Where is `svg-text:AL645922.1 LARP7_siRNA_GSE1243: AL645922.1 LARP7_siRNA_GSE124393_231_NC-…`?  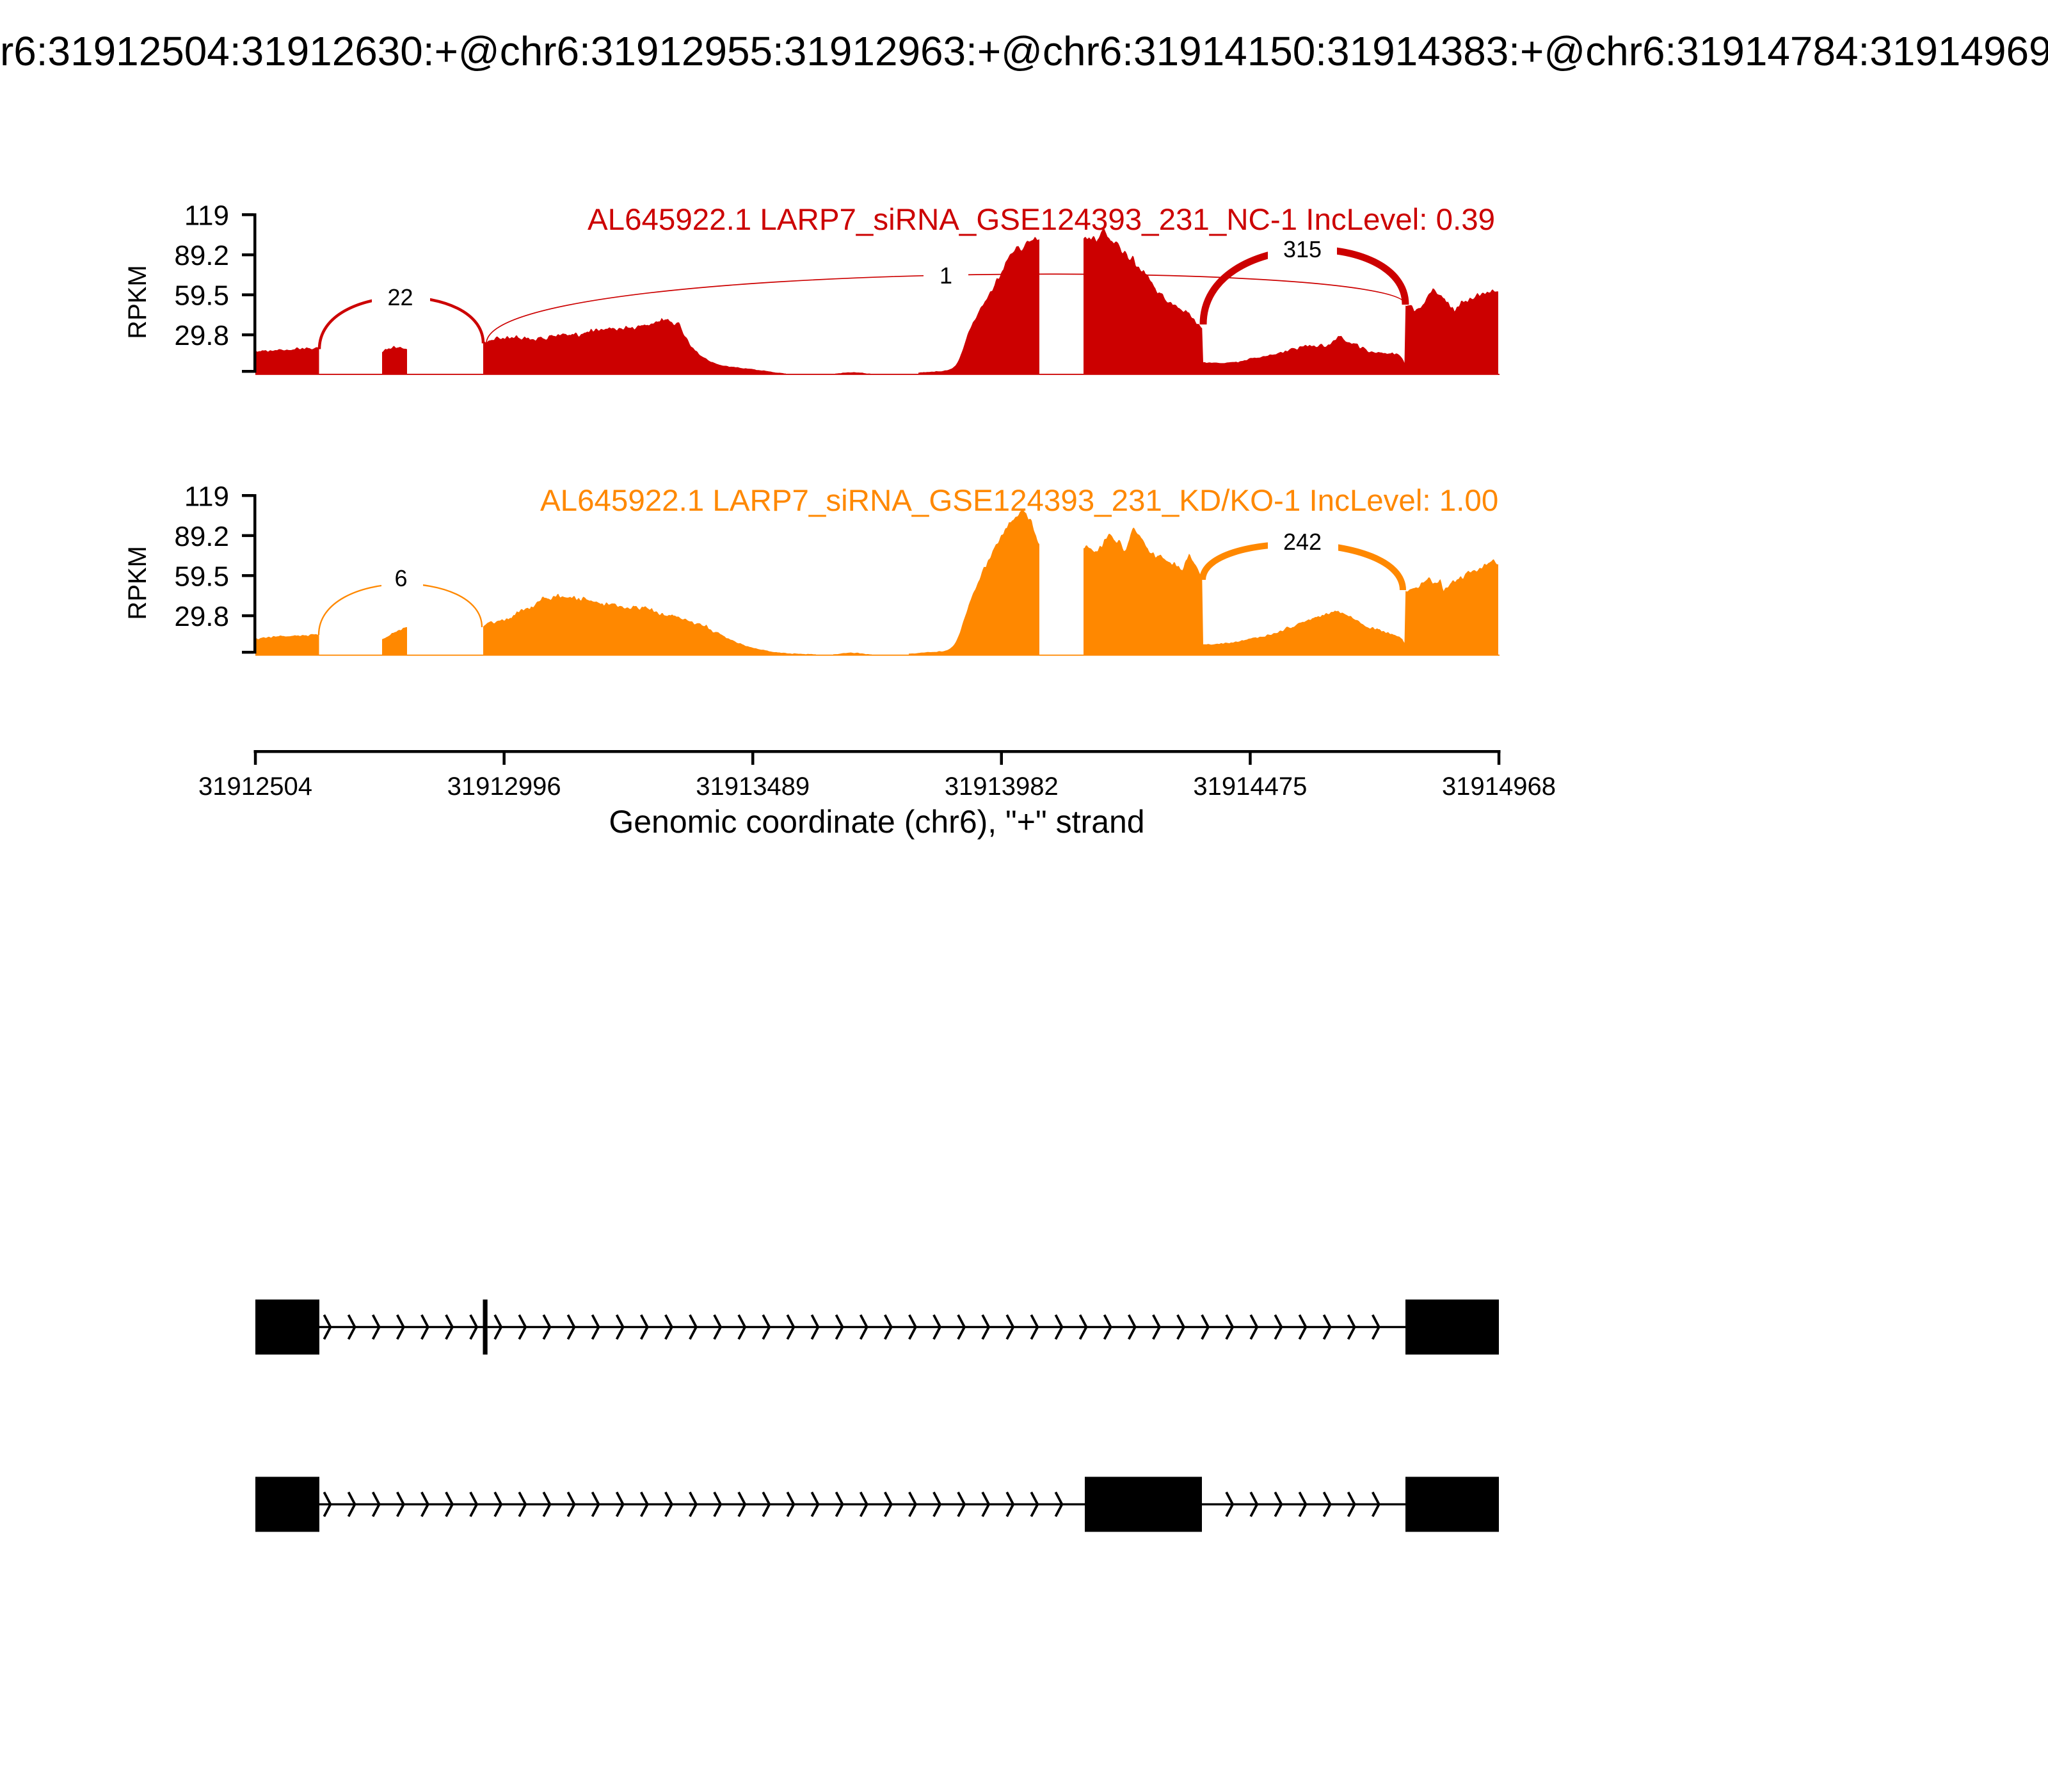
svg-text:AL645922.1 LARP7_siRNA_GSE1243: AL645922.1 LARP7_siRNA_GSE124393_231_NC-… is located at coordinates (1041, 220).